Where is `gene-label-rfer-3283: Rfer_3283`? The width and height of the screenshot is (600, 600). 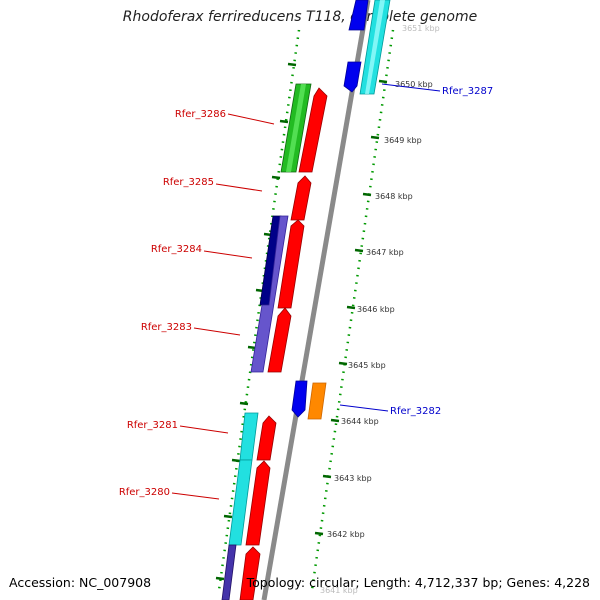
gene-label-rfer-3283: Rfer_3283 is located at coordinates (166, 327).